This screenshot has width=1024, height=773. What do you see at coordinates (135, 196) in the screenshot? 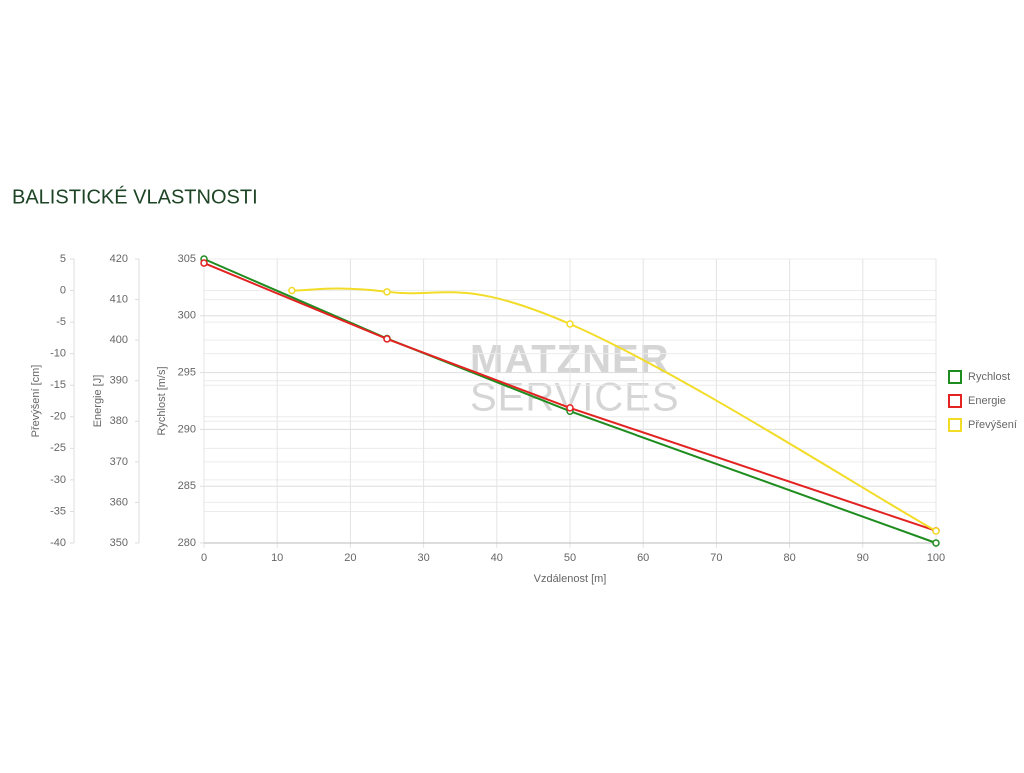
I see `chart-title: BALISTICKÉ VLASTNOSTI` at bounding box center [135, 196].